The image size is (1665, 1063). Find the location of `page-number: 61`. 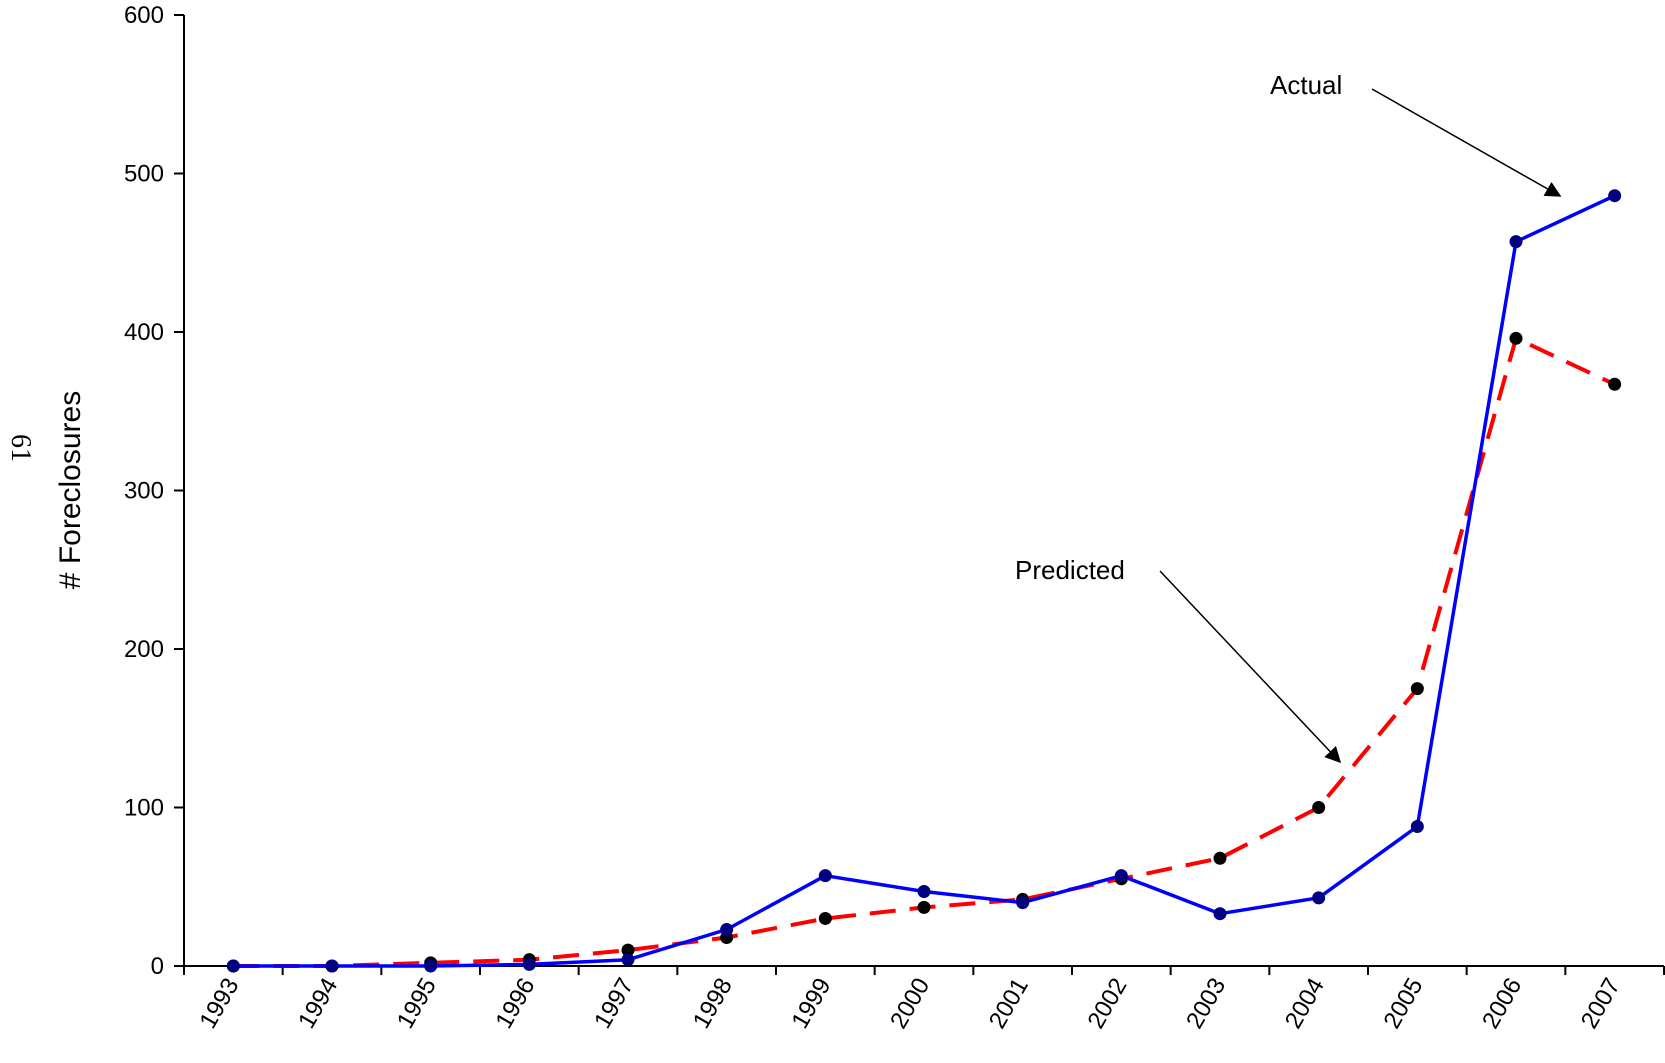

page-number: 61 is located at coordinates (20, 448).